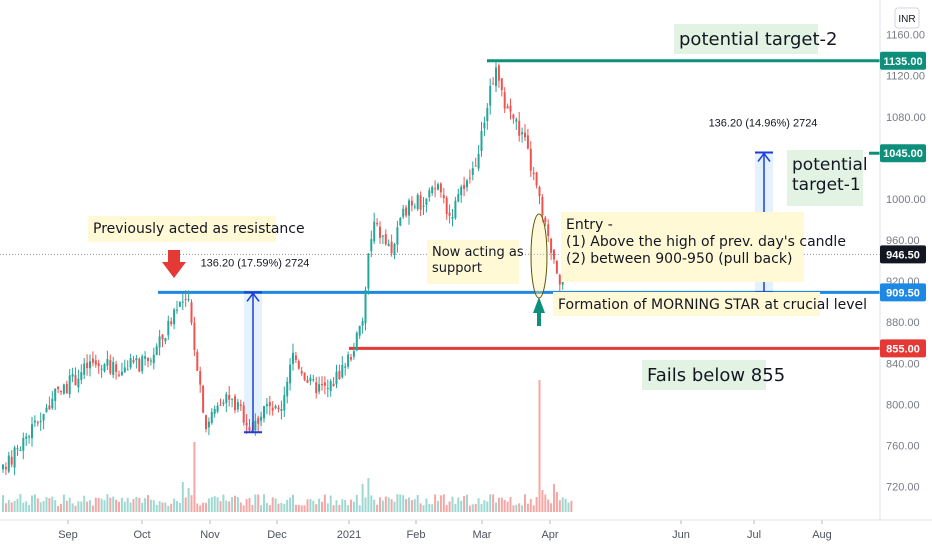 The height and width of the screenshot is (555, 932). Describe the element at coordinates (539, 311) in the screenshot. I see `morning-star-up-arrow-icon` at that location.